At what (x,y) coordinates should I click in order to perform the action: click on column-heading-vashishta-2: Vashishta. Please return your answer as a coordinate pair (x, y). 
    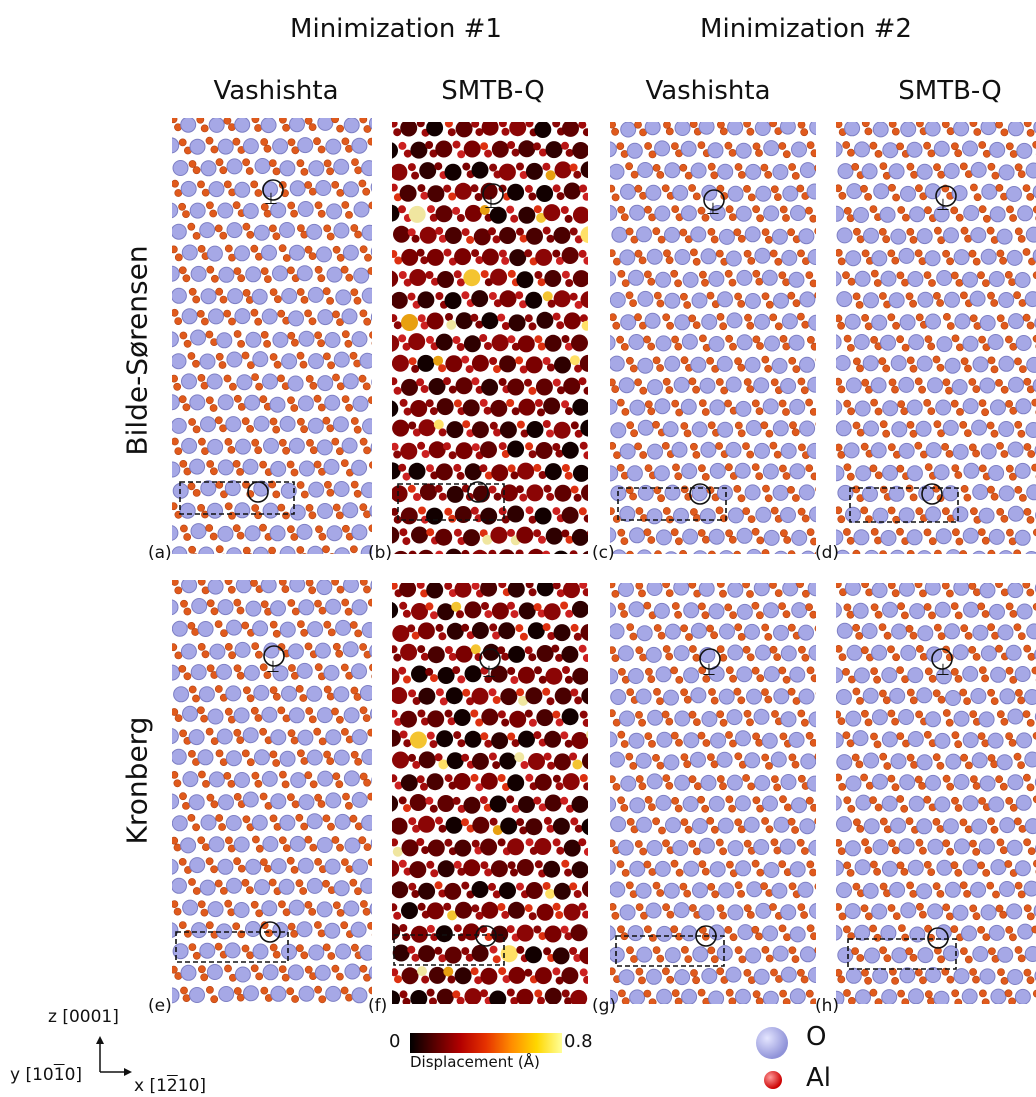
    Looking at the image, I should click on (708, 91).